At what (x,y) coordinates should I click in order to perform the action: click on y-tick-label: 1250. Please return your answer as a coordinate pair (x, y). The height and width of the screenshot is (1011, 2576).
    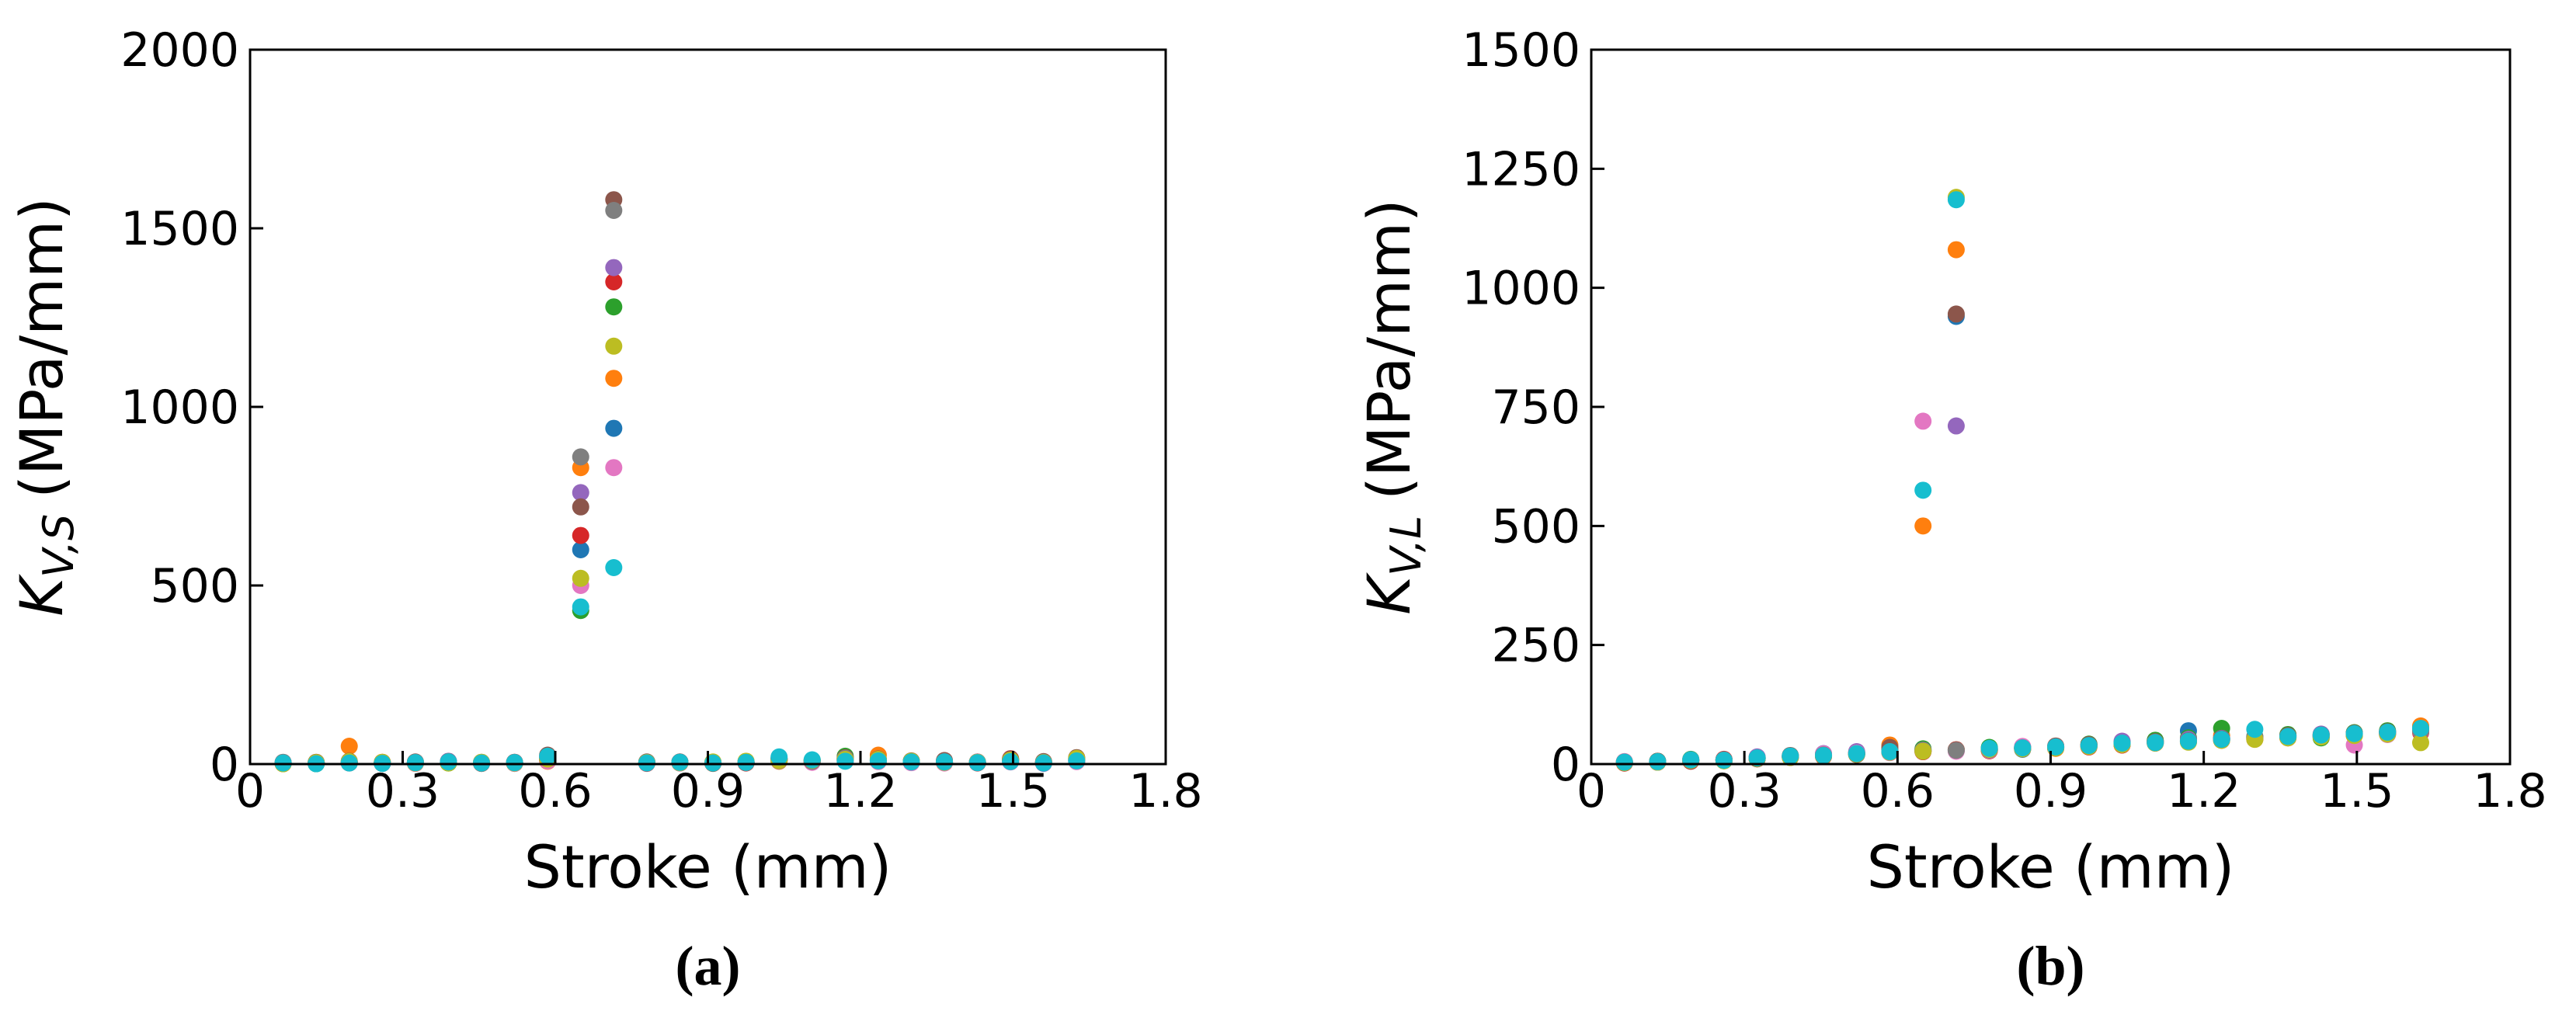
    Looking at the image, I should click on (1521, 169).